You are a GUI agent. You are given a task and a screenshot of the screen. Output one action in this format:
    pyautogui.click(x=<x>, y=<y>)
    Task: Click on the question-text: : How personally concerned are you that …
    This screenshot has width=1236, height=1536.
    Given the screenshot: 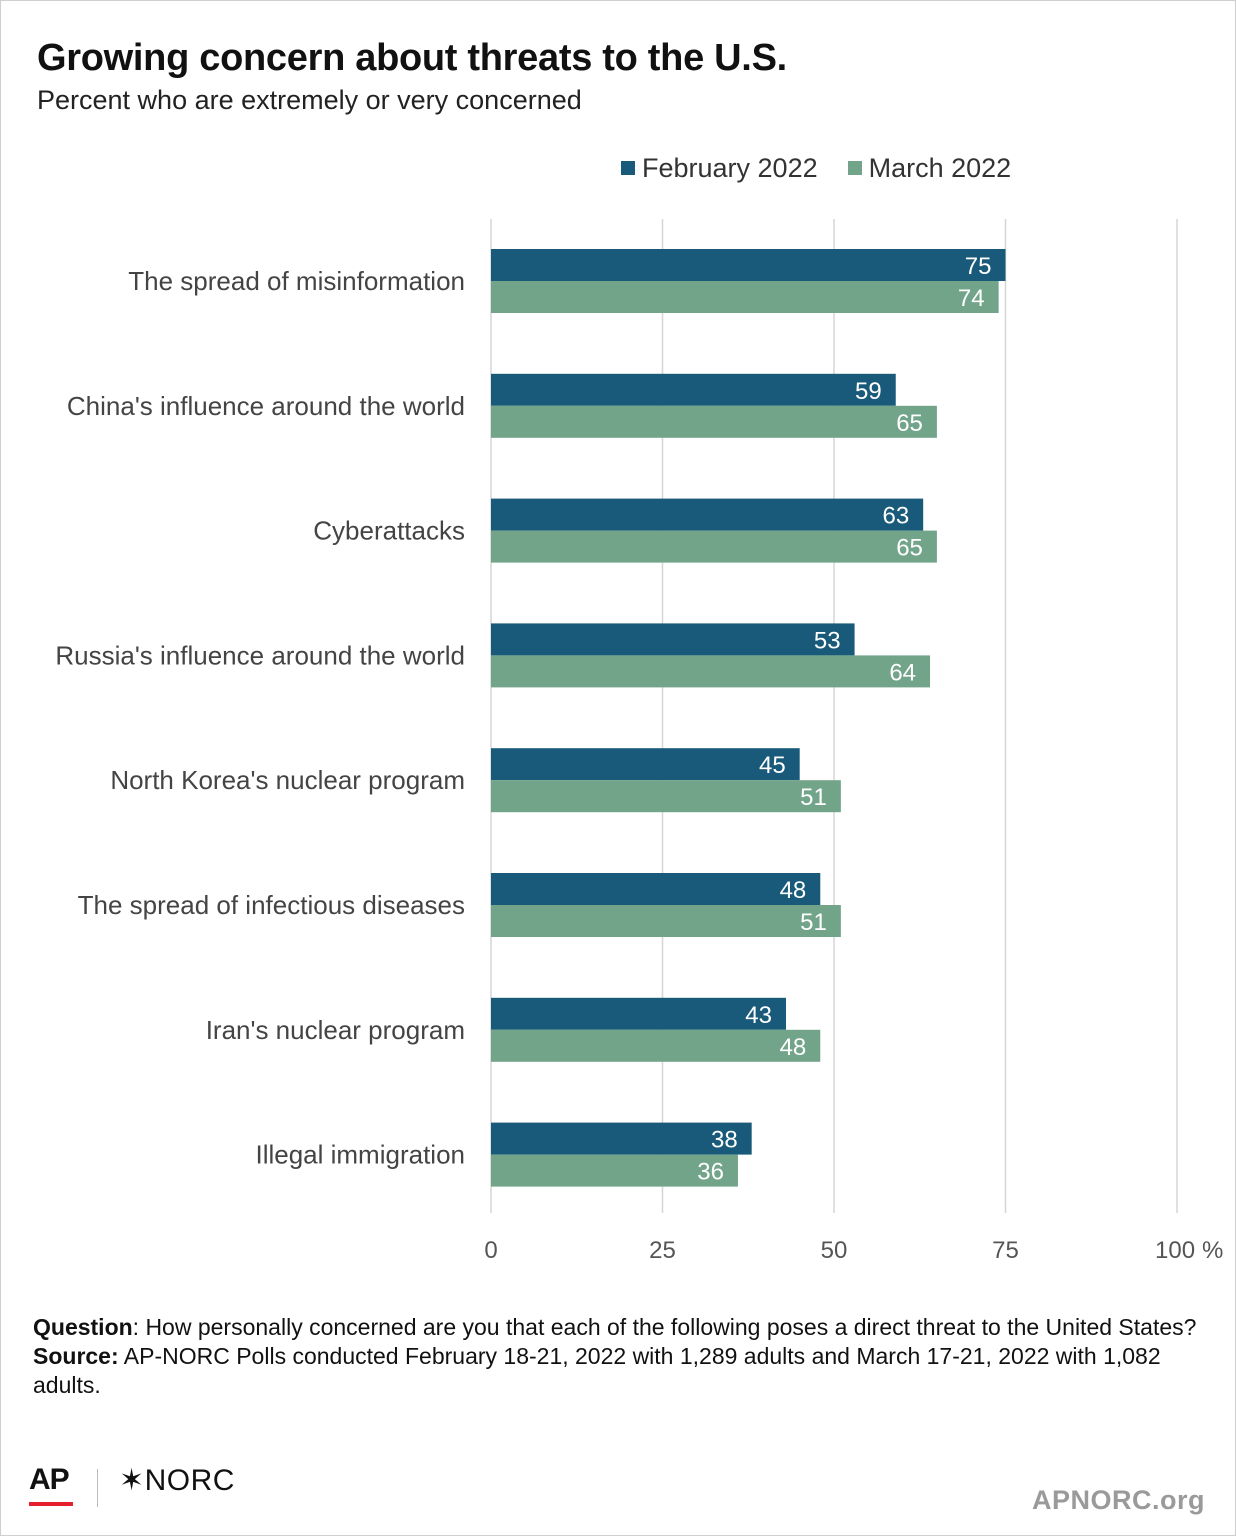 What is the action you would take?
    pyautogui.click(x=664, y=1327)
    